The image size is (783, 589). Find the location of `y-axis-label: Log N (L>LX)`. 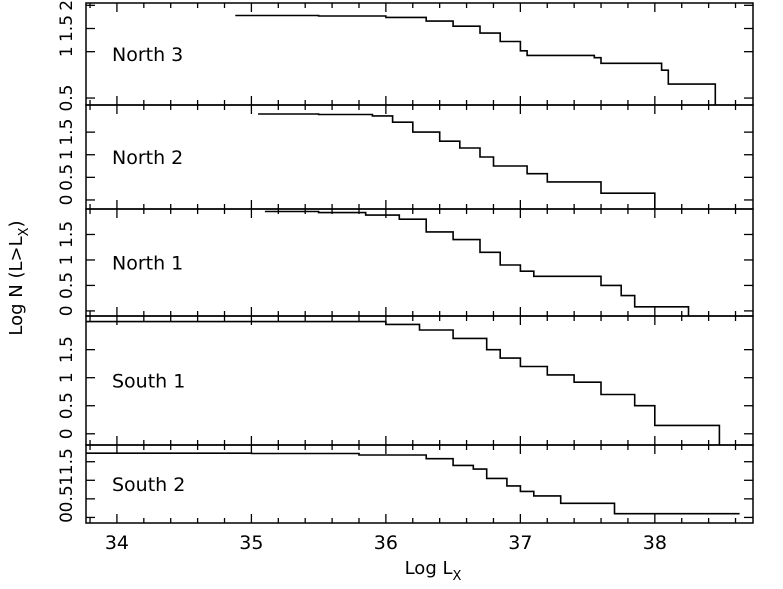

y-axis-label: Log N (L>LX) is located at coordinates (19, 277).